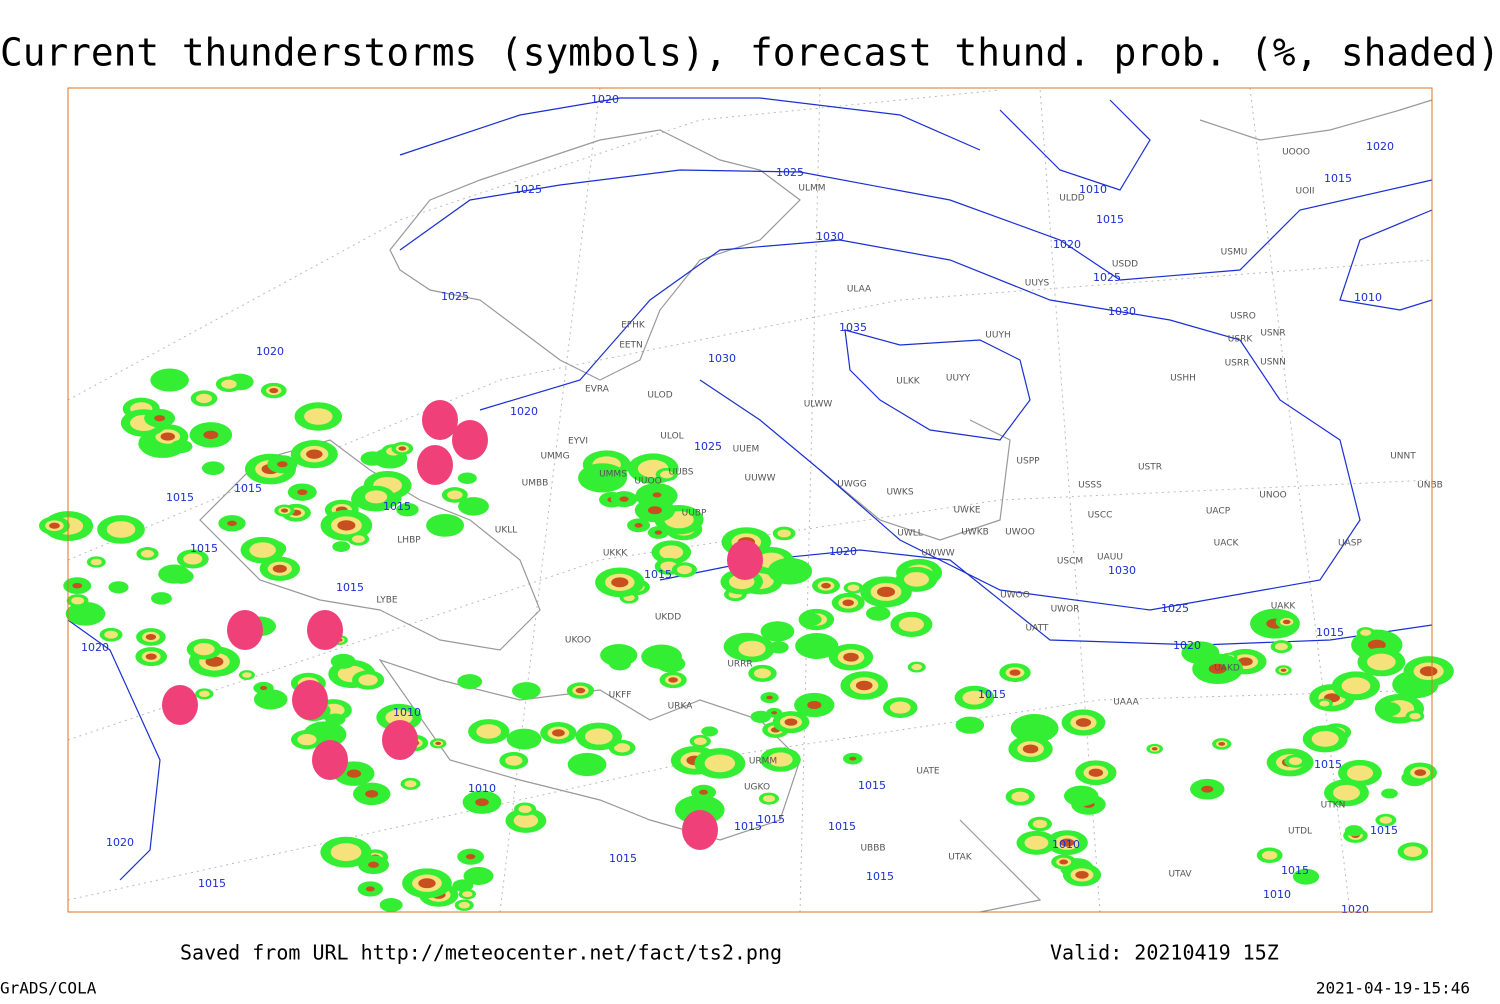 The height and width of the screenshot is (1004, 1500). What do you see at coordinates (1126, 703) in the screenshot?
I see `station-label: UAAA` at bounding box center [1126, 703].